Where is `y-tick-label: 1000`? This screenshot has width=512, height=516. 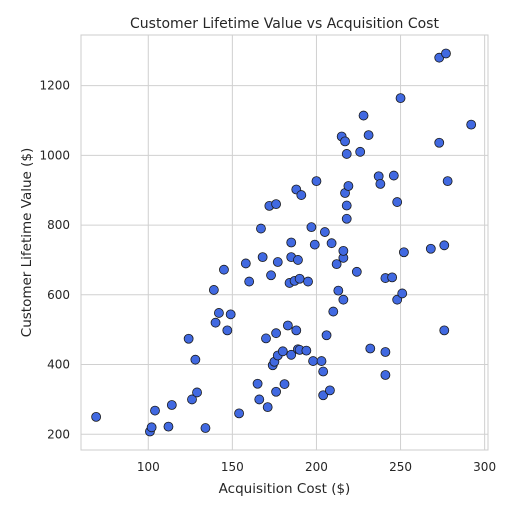 y-tick-label: 1000 is located at coordinates (54, 155).